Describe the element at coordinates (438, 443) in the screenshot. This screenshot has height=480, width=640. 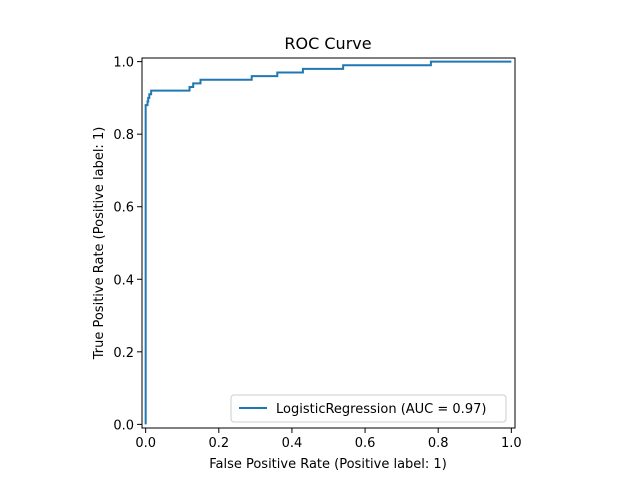
I see `x-tick-label: 0.8` at that location.